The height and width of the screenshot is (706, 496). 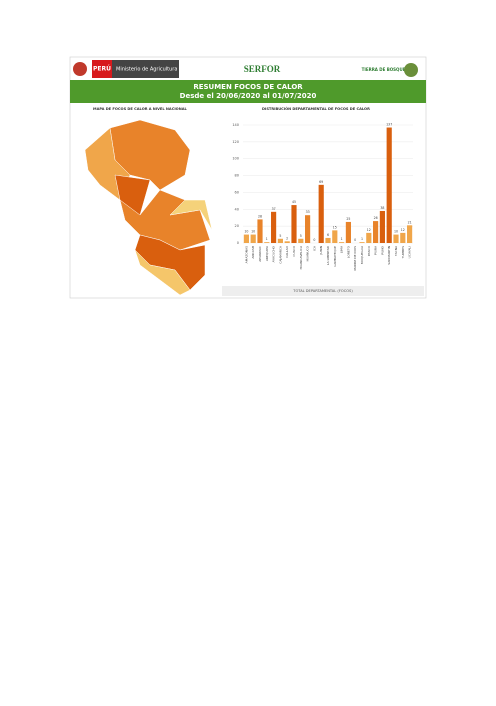 What do you see at coordinates (308, 212) in the screenshot?
I see `data-label: 33` at bounding box center [308, 212].